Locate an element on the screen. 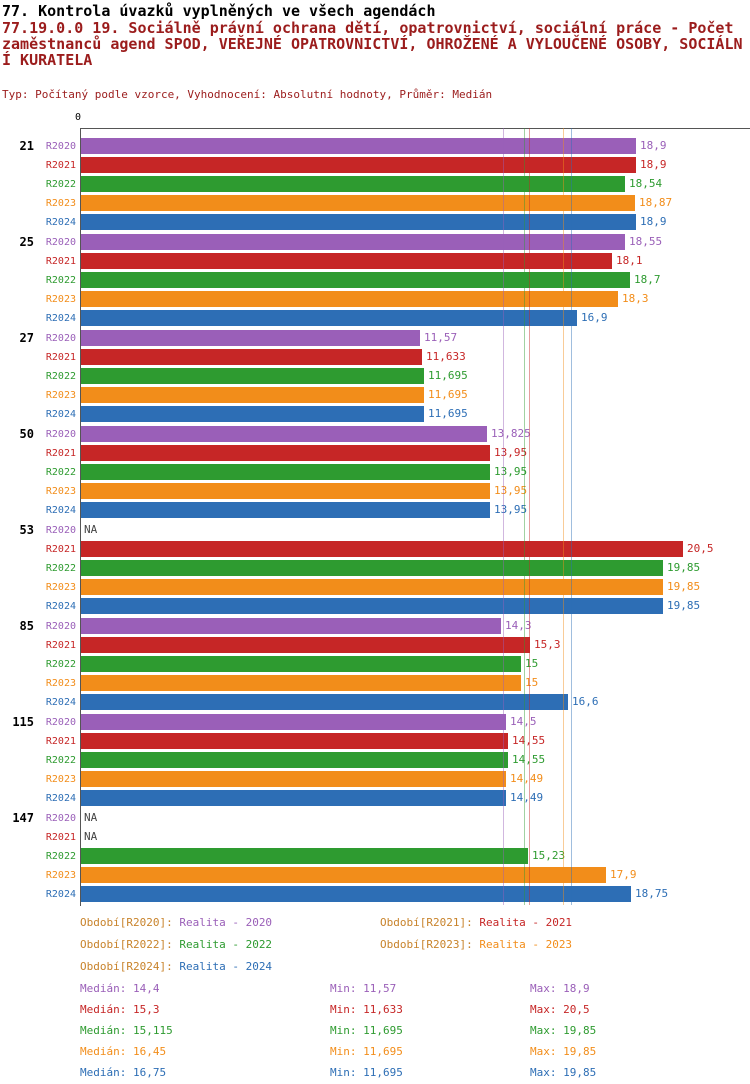 The width and height of the screenshot is (750, 1084). median-line-R2024 is located at coordinates (571, 516).